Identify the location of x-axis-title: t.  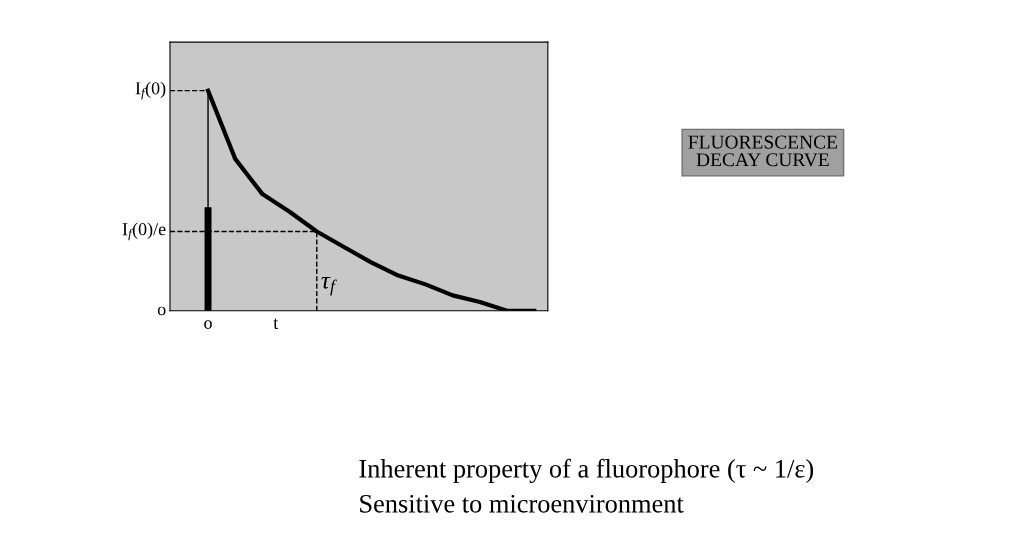
(276, 323).